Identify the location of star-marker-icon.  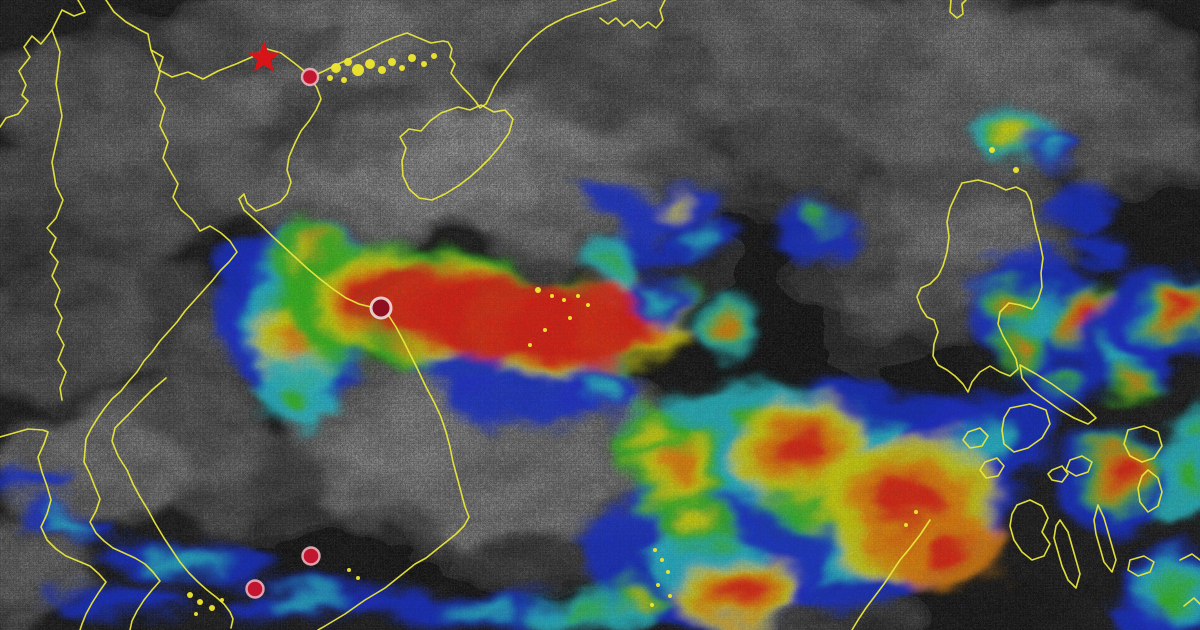
(264, 56).